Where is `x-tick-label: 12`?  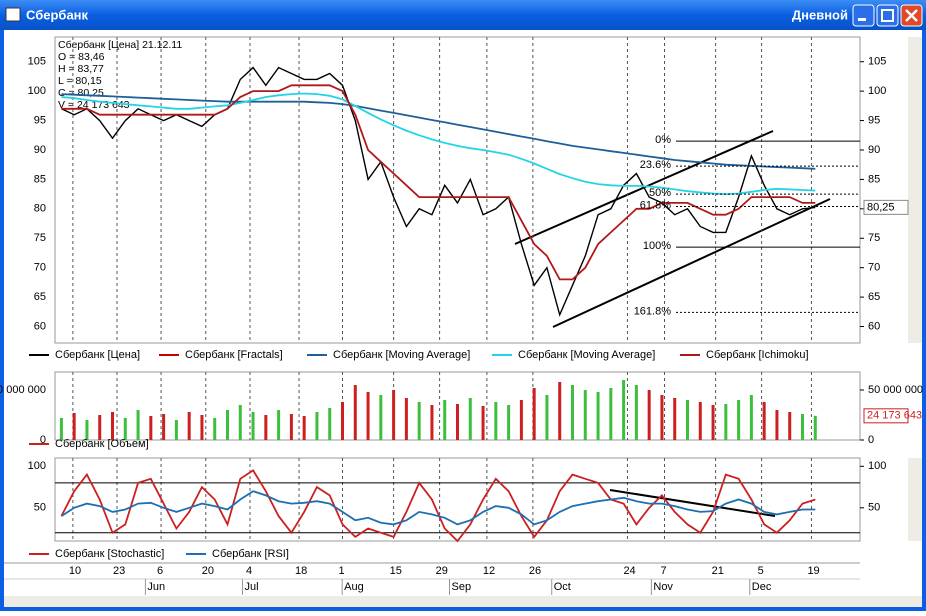
x-tick-label: 12 is located at coordinates (489, 571).